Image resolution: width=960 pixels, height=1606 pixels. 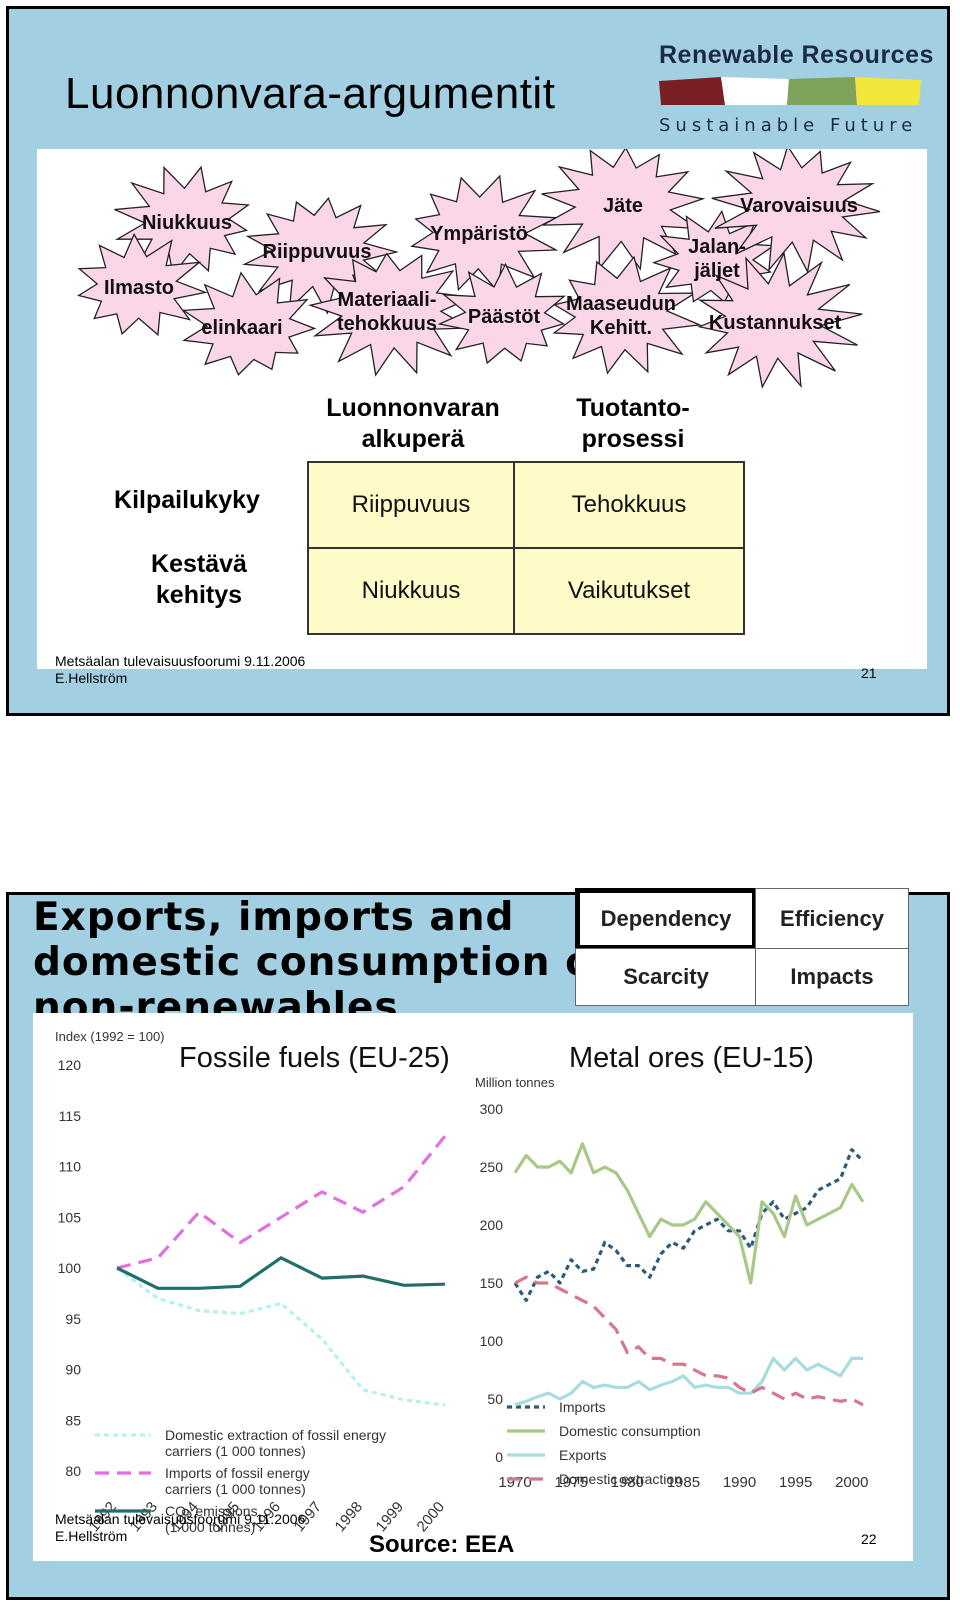 I want to click on chart-ylabel-1: Million tonnes, so click(x=515, y=1082).